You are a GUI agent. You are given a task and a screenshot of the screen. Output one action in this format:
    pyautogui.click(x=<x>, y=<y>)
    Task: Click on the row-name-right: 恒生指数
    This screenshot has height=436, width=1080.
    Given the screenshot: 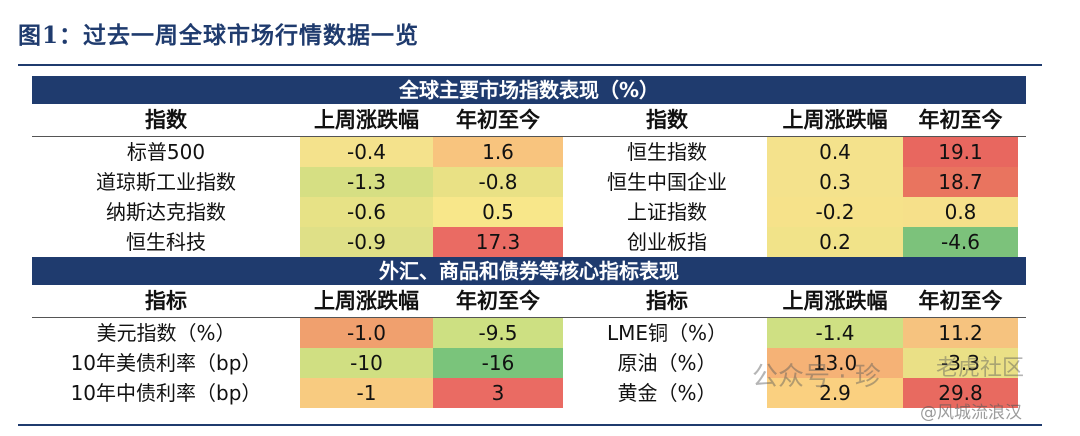 What is the action you would take?
    pyautogui.click(x=667, y=152)
    